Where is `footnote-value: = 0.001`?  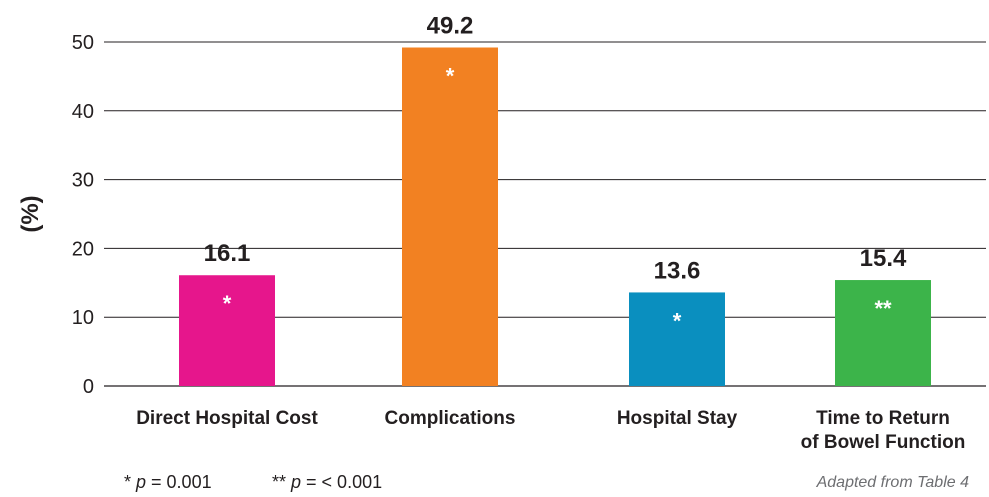
footnote-value: = 0.001 is located at coordinates (179, 482).